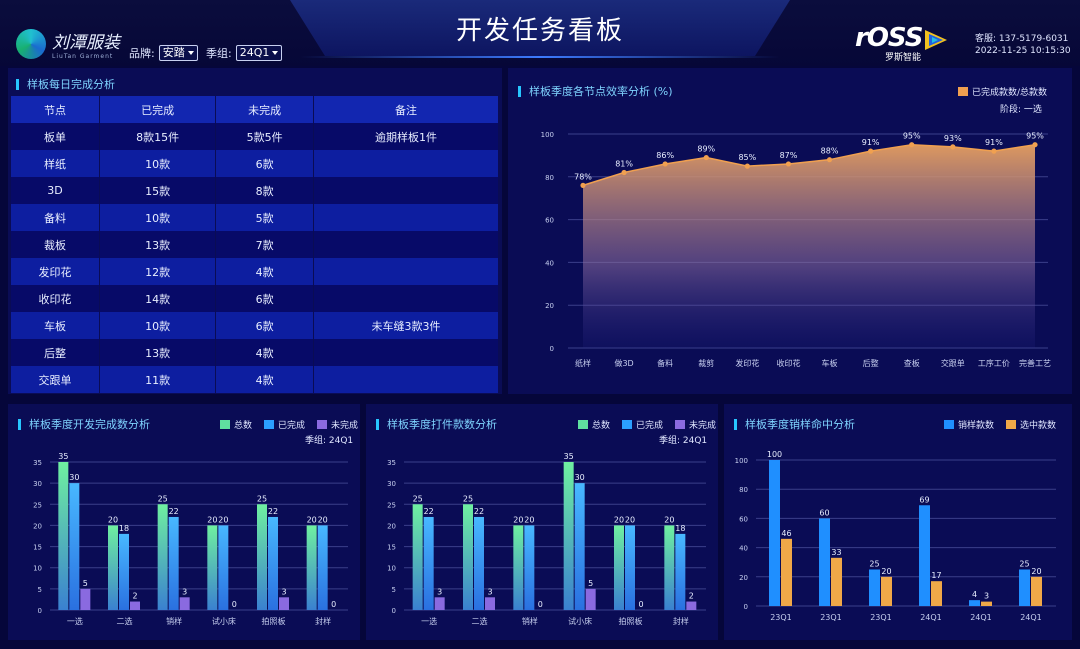 This screenshot has width=1080, height=649. Describe the element at coordinates (549, 178) in the screenshot. I see `y-tick-label: 80` at that location.